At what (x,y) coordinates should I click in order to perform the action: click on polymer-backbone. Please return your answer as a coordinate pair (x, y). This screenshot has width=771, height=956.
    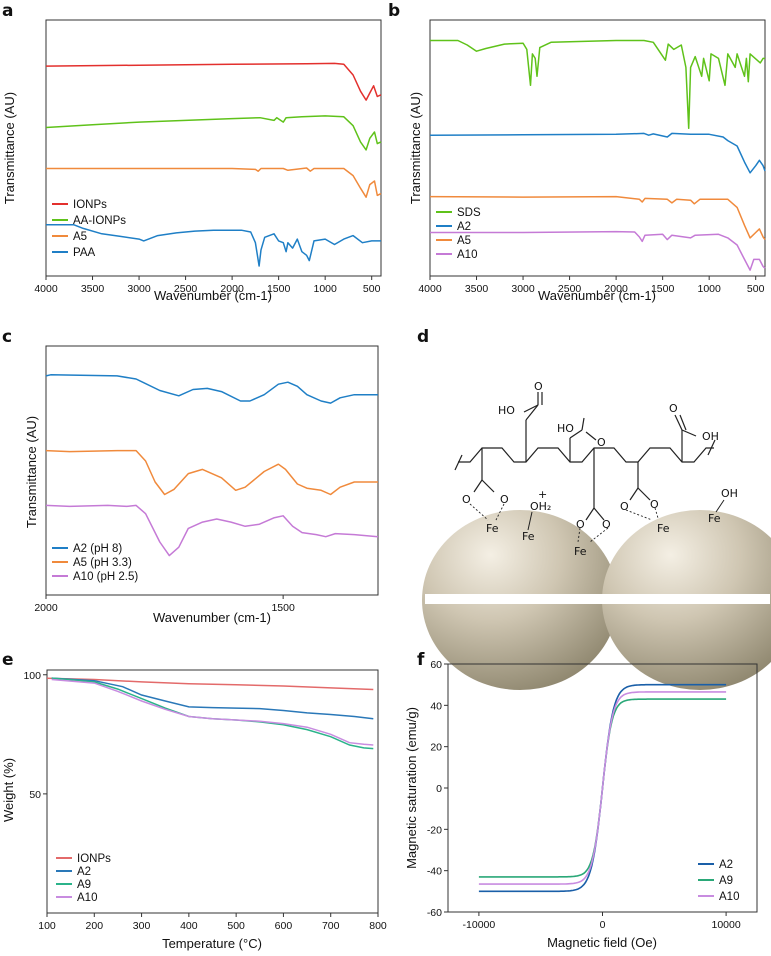
    Looking at the image, I should click on (585, 456).